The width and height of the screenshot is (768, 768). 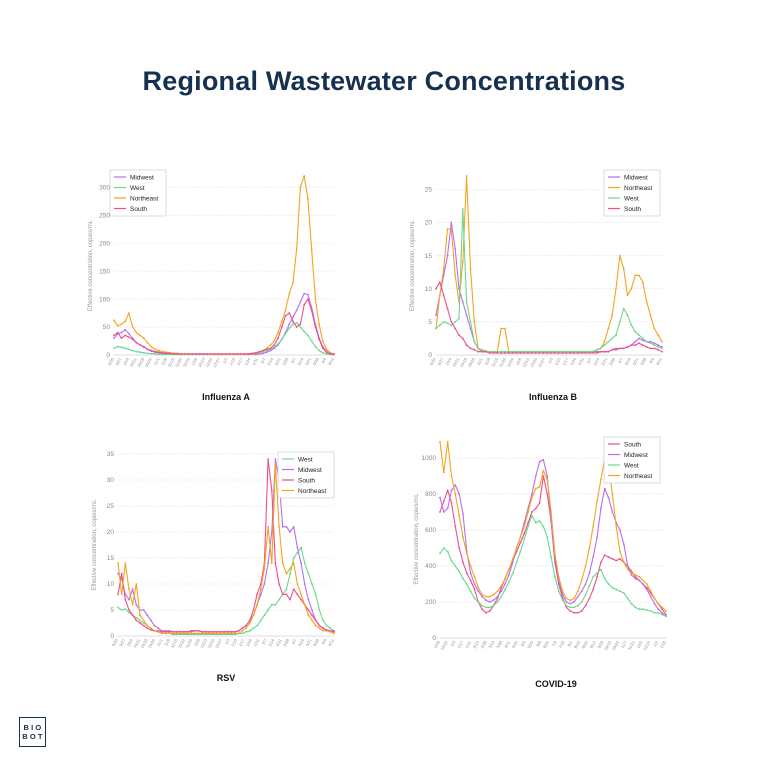 I want to click on y-tick-label: 200, so click(x=430, y=602).